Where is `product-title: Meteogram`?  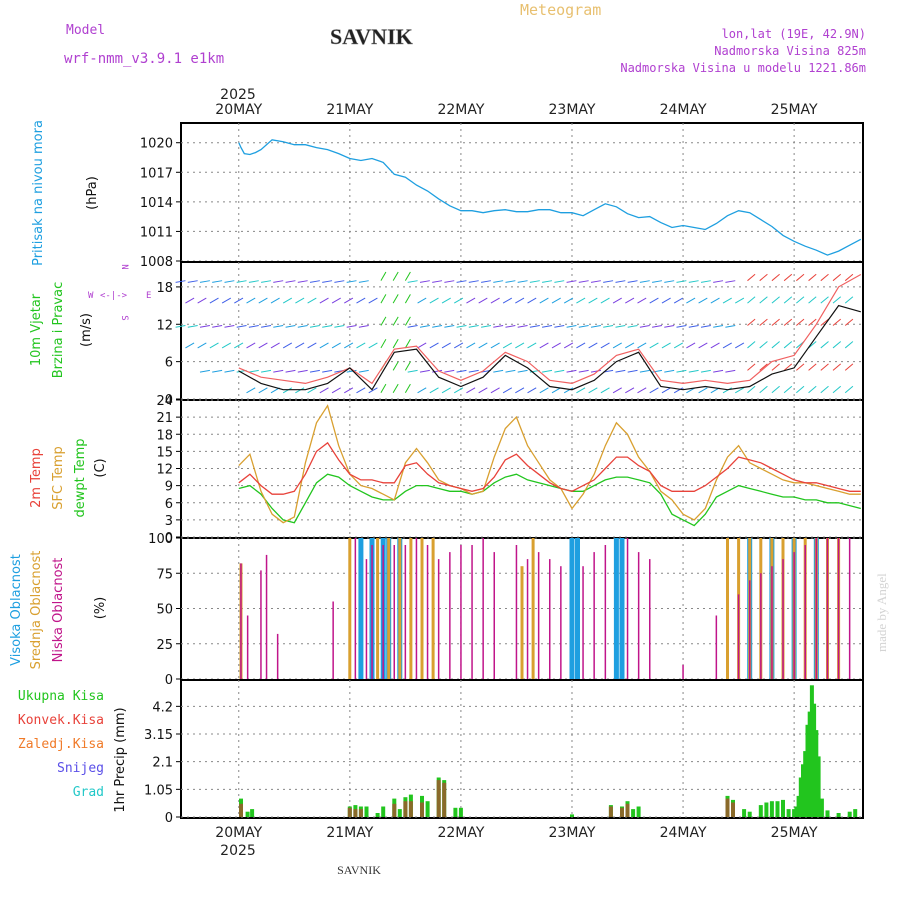
product-title: Meteogram is located at coordinates (560, 10).